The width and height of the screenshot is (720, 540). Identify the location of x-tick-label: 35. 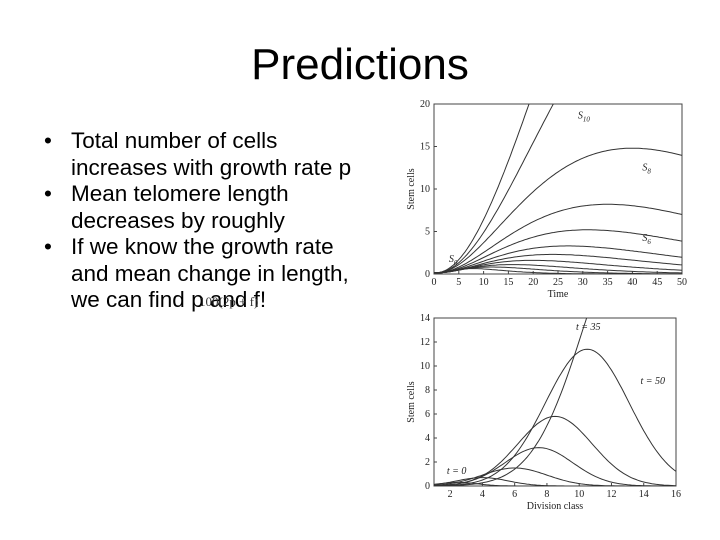
(608, 282).